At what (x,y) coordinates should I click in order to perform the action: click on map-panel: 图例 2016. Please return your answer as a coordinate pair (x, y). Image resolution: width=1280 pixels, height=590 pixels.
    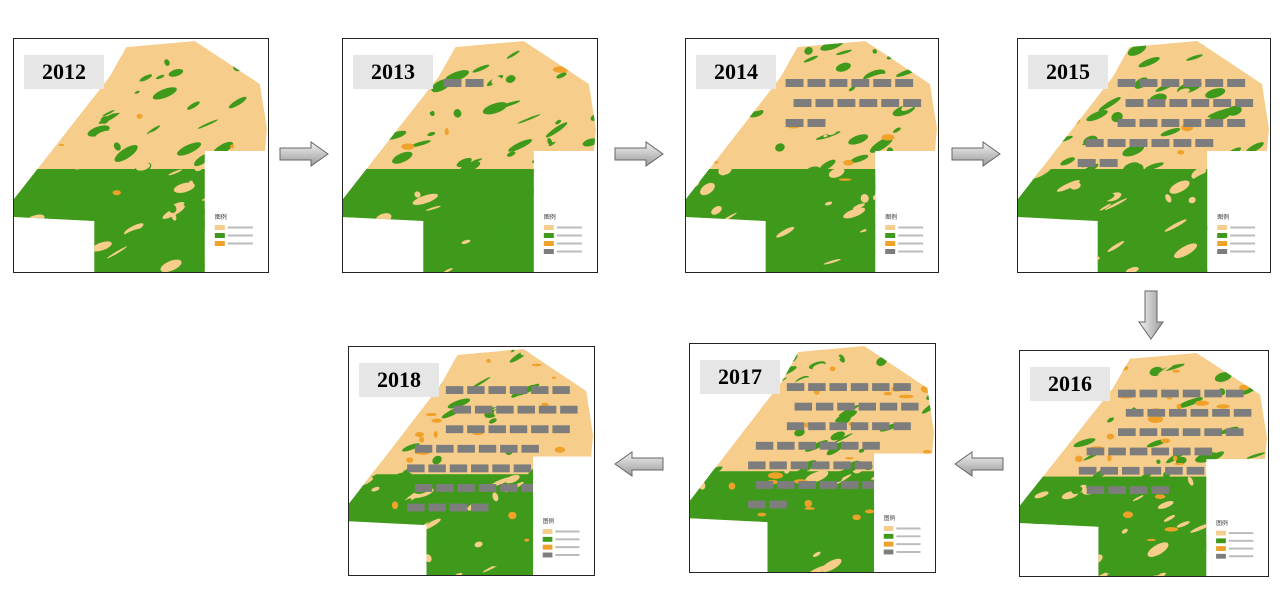
    Looking at the image, I should click on (1144, 463).